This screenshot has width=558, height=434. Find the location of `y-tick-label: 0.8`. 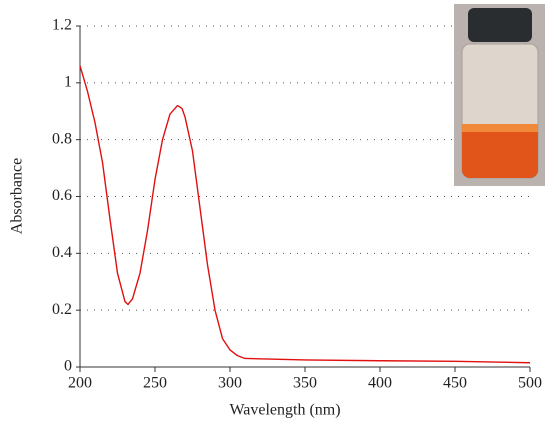

y-tick-label: 0.8 is located at coordinates (62, 138).